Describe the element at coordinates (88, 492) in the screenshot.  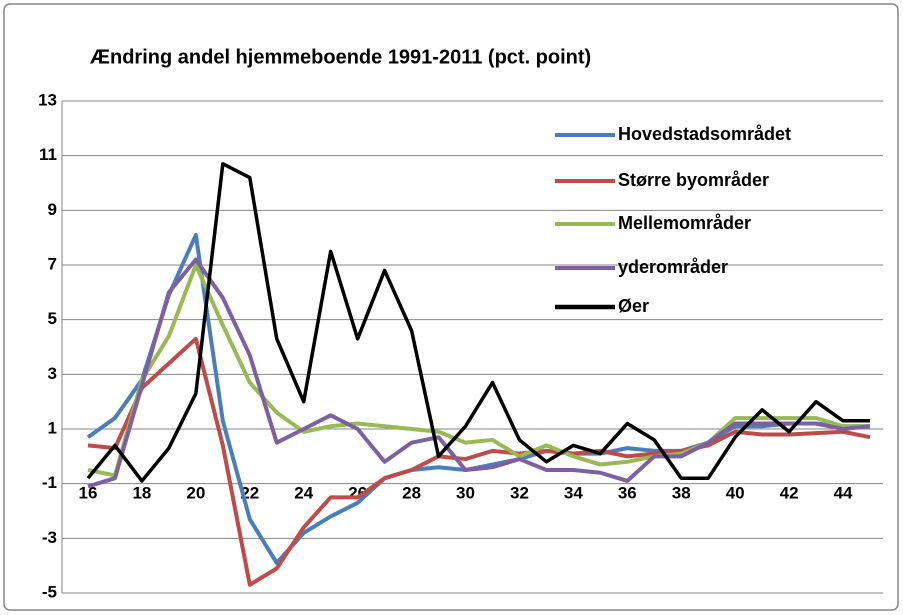
I see `x-tick-label: 16` at that location.